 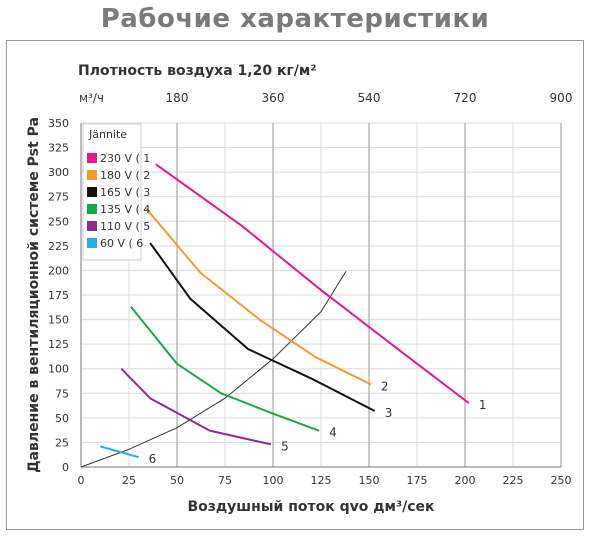 I want to click on legend-entry: 180 V ( 2, so click(x=125, y=175).